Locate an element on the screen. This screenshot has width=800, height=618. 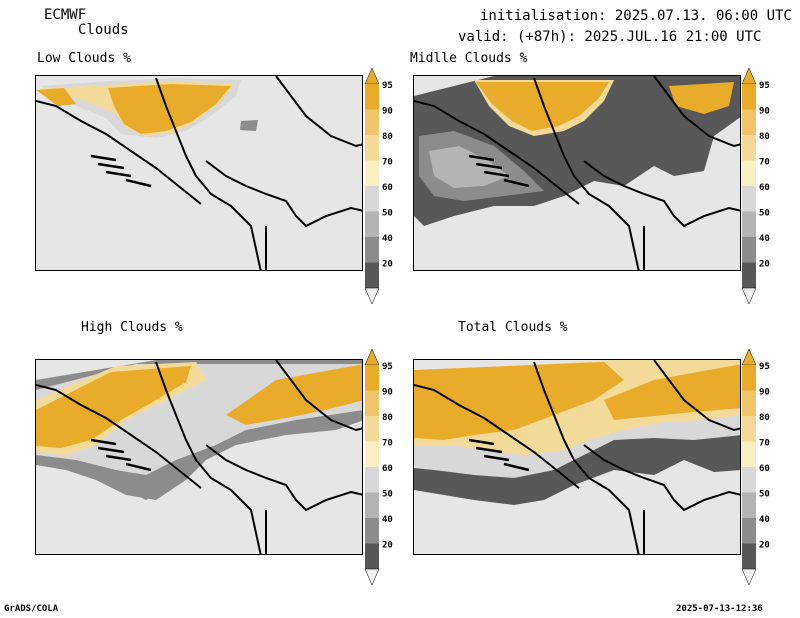
footer-software: GrADS/COLA is located at coordinates (31, 609).